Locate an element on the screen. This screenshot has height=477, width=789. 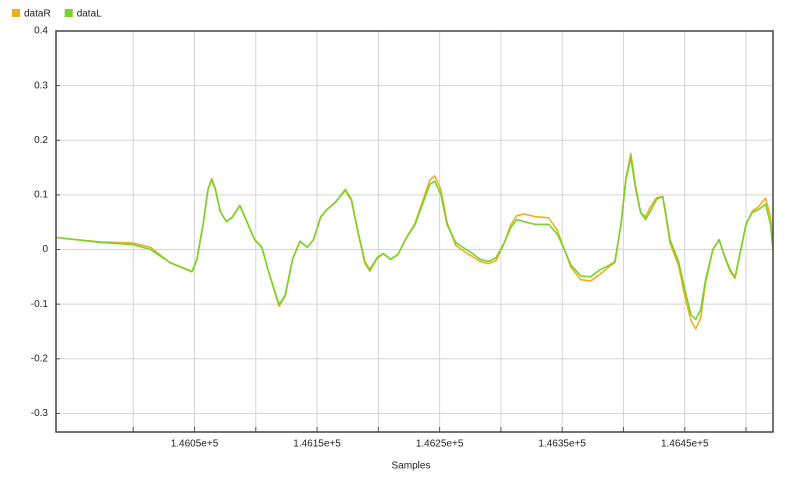
x-axis-label: Samples is located at coordinates (411, 466).